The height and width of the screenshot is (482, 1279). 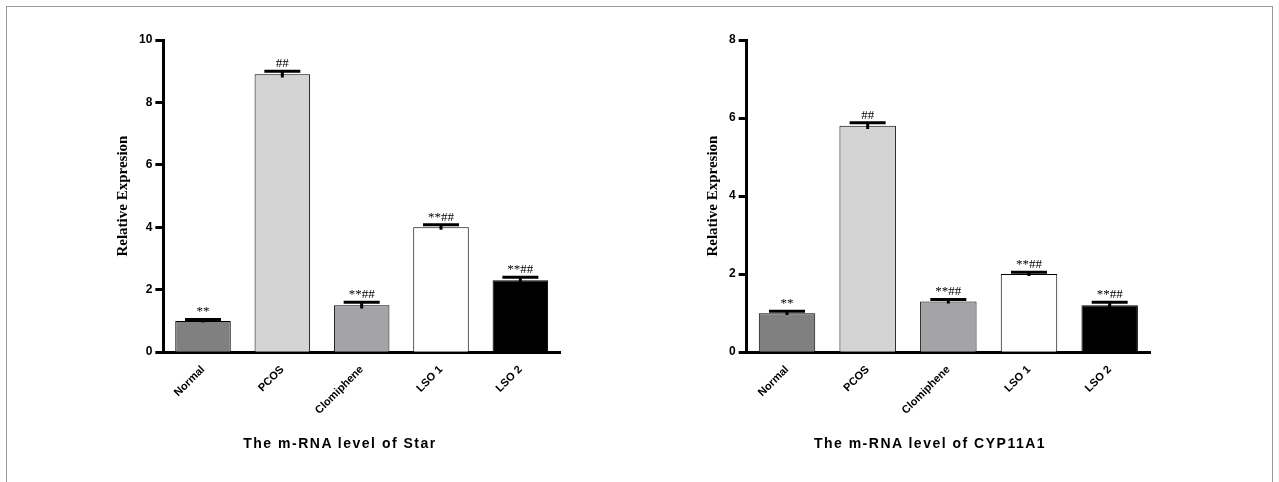 I want to click on text: The m-RNA level of CYP11A1, so click(x=930, y=443).